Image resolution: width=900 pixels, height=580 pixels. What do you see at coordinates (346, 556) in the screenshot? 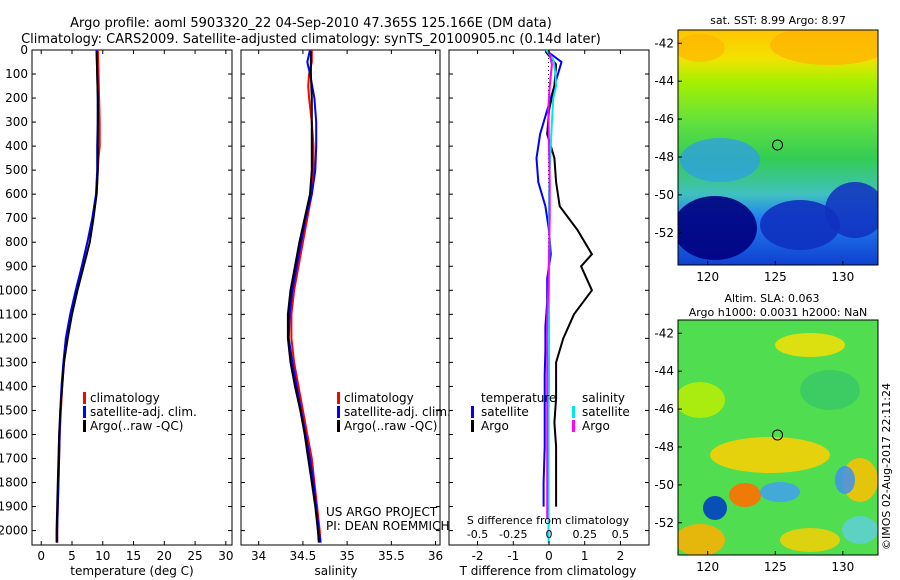
I see `x-tick-label: 35` at bounding box center [346, 556].